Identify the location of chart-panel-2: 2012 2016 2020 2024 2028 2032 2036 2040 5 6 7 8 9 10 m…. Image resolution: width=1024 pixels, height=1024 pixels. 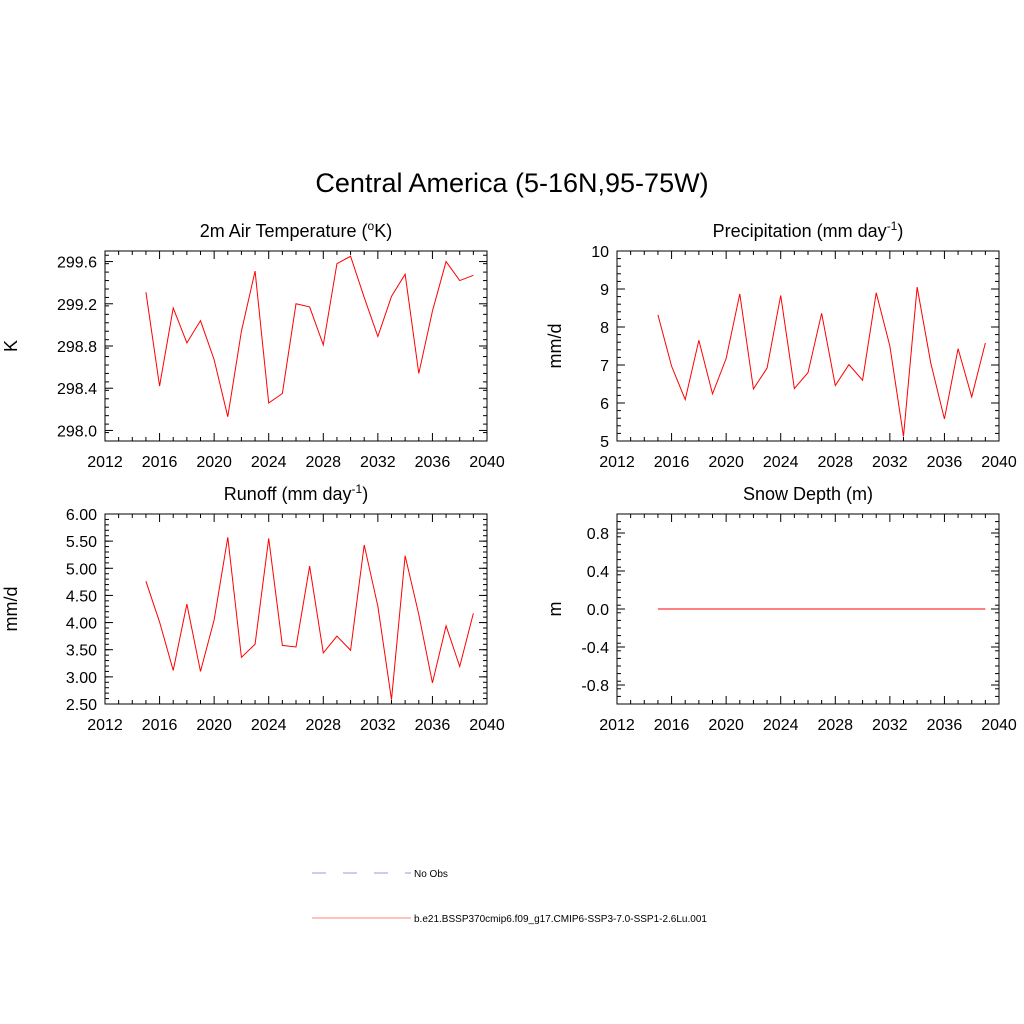
(781, 345).